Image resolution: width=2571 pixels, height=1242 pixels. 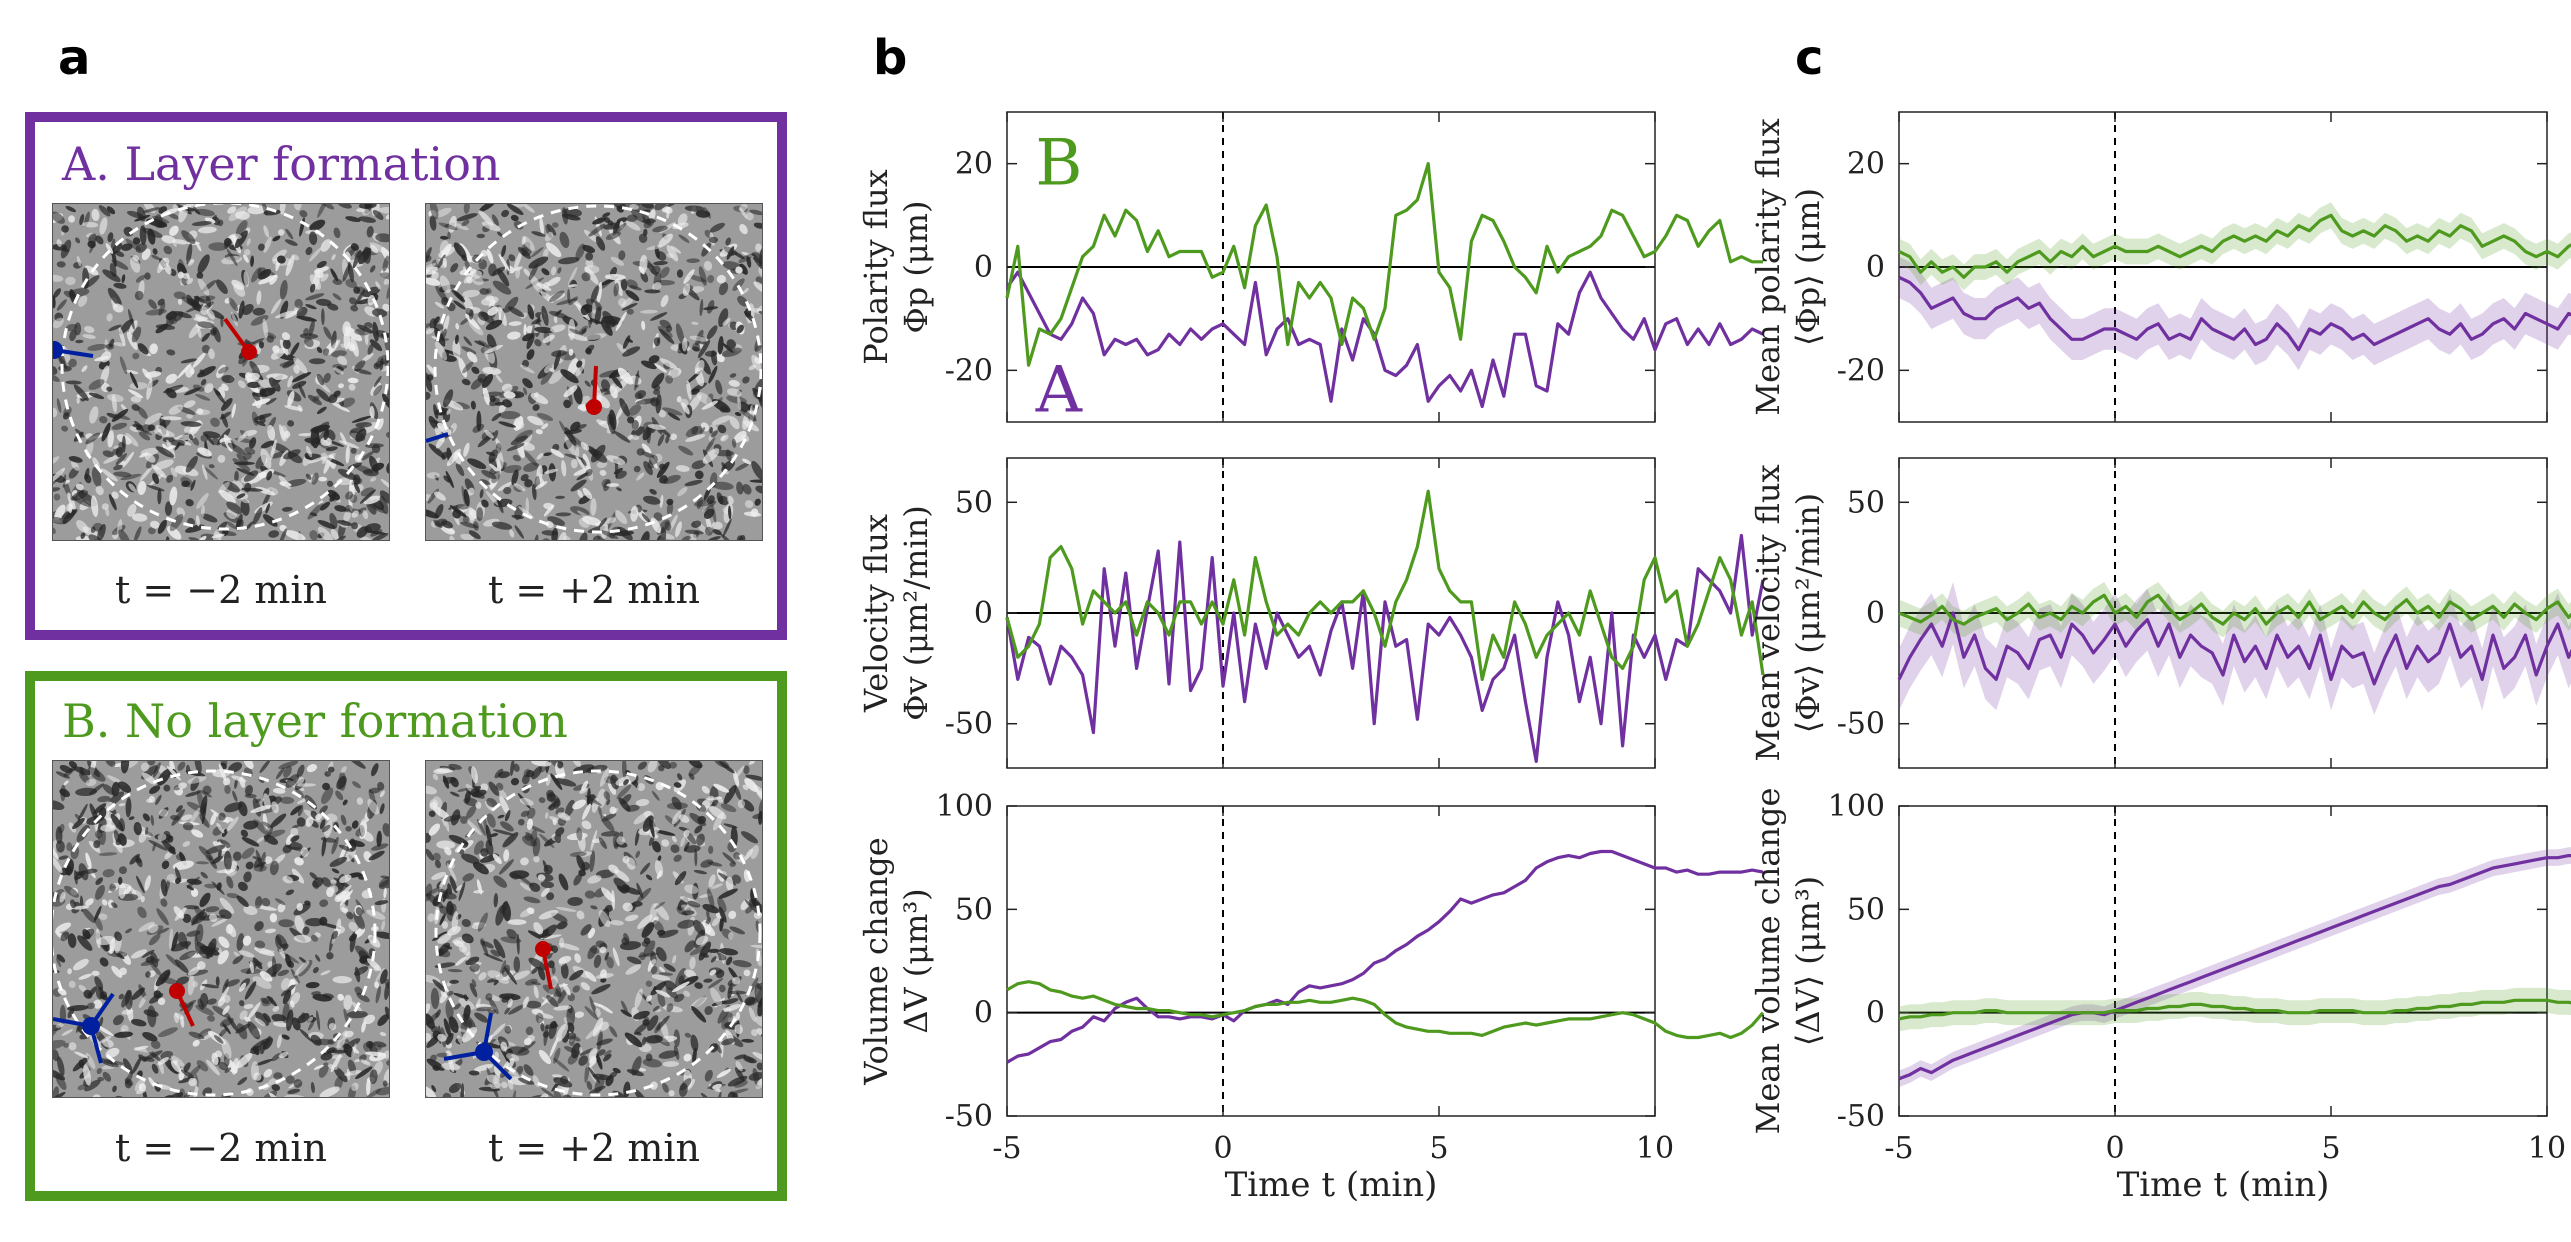 I want to click on xtick-label: -5, so click(x=1006, y=1148).